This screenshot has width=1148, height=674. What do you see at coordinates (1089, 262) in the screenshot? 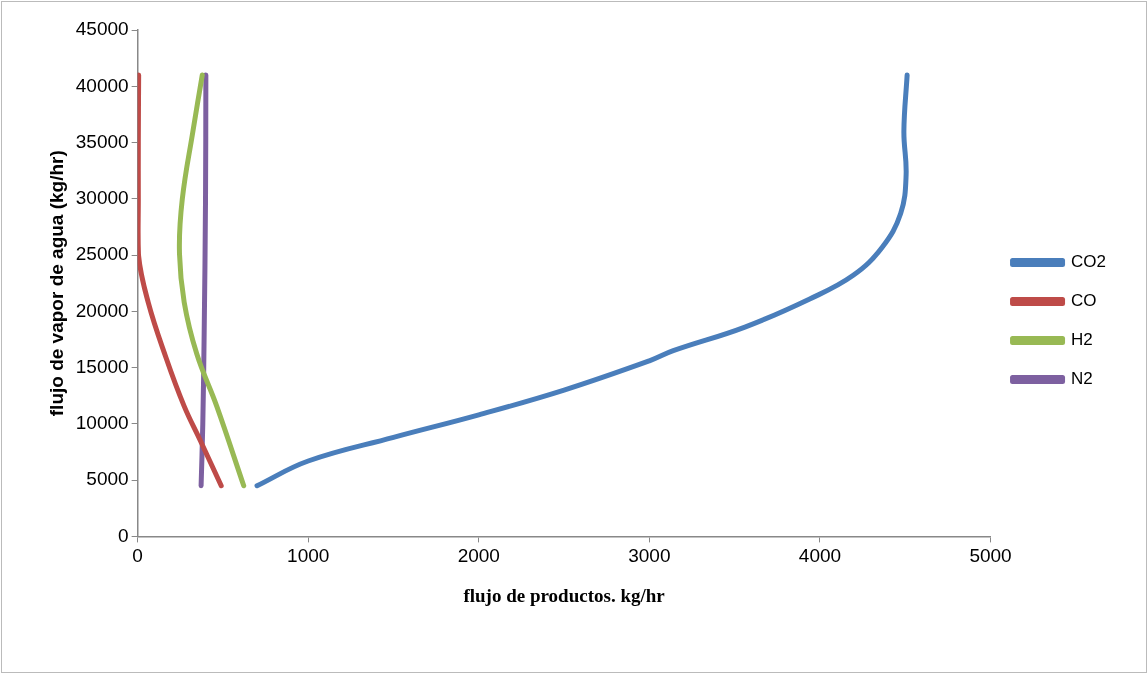
I see `legend-label: CO2` at bounding box center [1089, 262].